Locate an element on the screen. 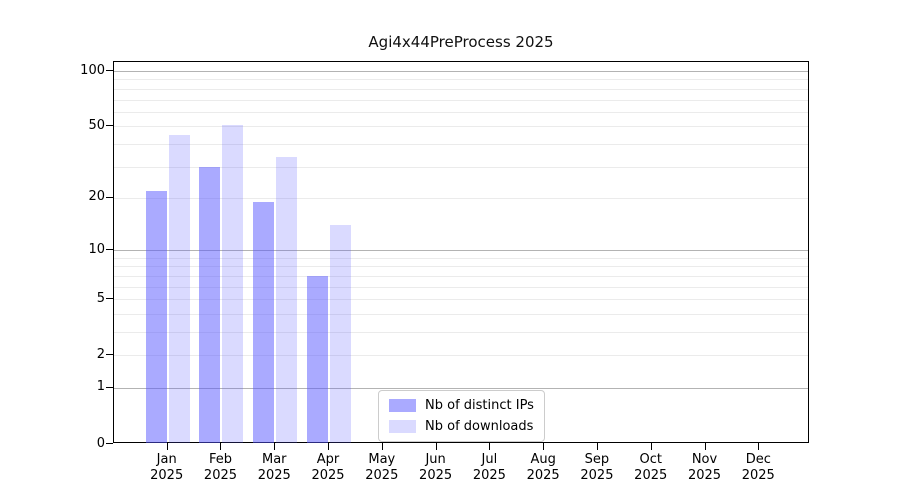 This screenshot has width=900, height=500. x-tick-label-line: May is located at coordinates (382, 459).